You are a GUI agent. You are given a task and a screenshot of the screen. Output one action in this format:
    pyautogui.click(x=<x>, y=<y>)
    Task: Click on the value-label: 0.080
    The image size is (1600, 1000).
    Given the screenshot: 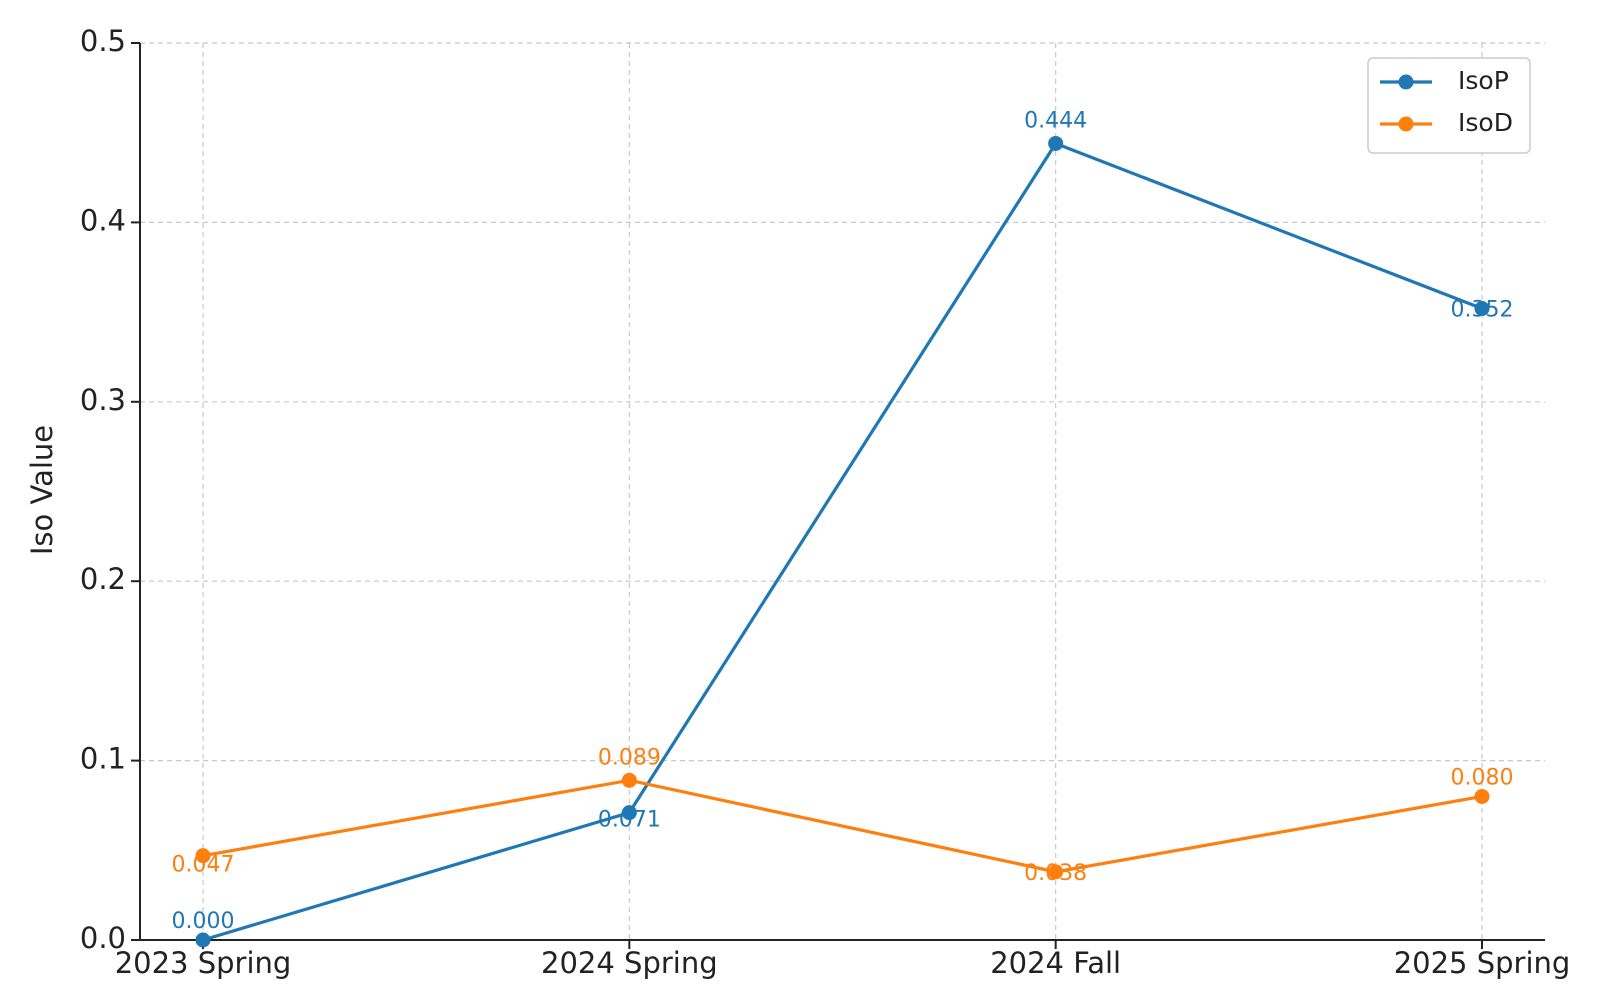 What is the action you would take?
    pyautogui.click(x=1482, y=777)
    